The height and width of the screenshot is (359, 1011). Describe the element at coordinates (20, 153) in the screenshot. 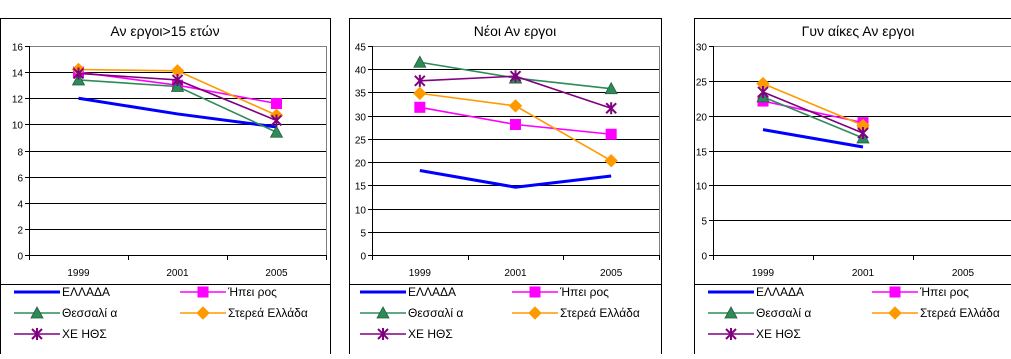

I see `y-tick-label: 8` at that location.